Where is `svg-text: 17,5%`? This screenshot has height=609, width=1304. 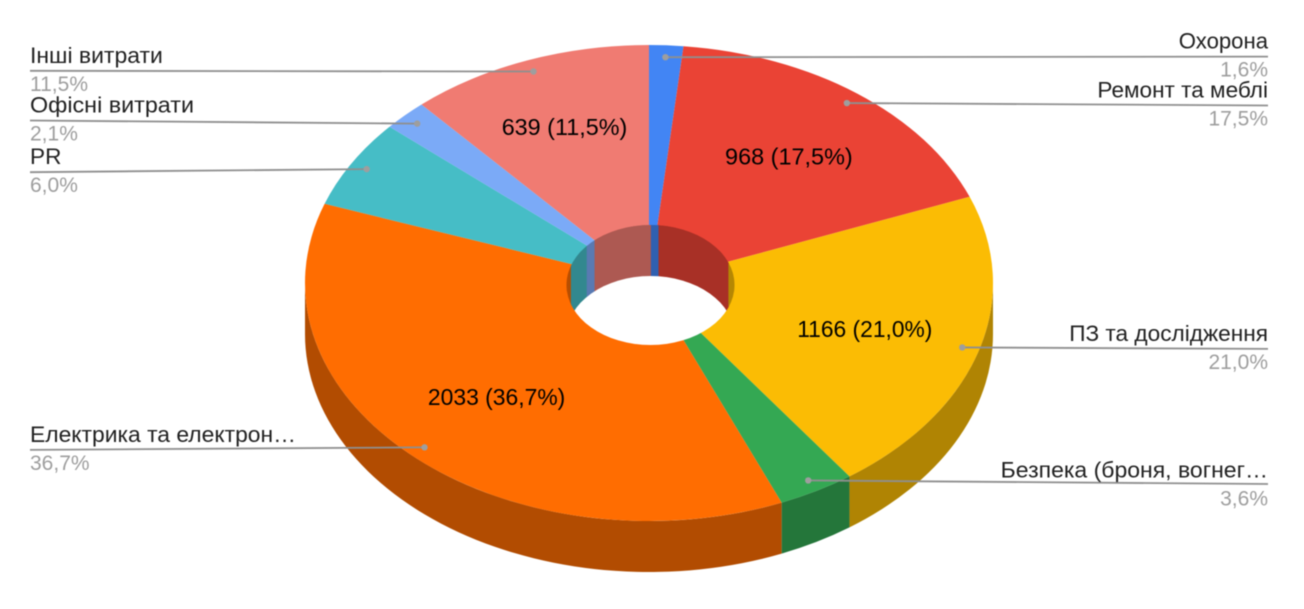
svg-text: 17,5% is located at coordinates (1238, 119).